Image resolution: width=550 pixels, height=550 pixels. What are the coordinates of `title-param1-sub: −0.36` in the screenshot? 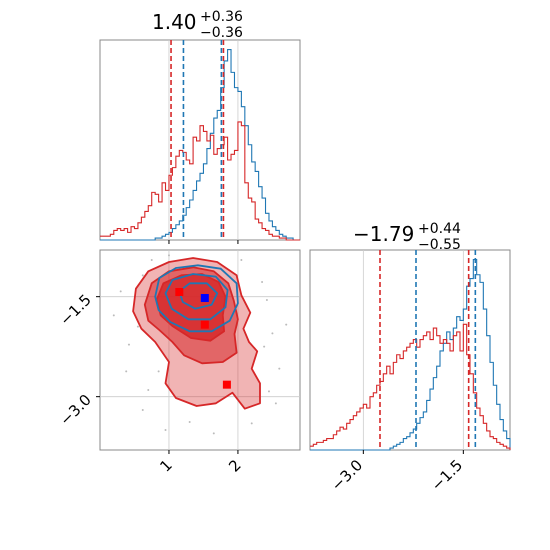 It's located at (221, 33).